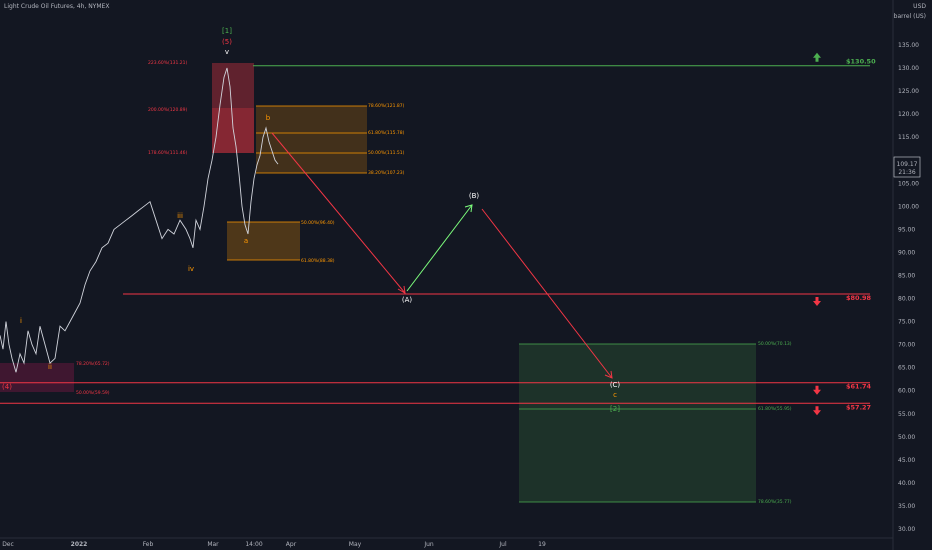 The image size is (932, 550). Describe the element at coordinates (615, 395) in the screenshot. I see `wave-label: c` at that location.